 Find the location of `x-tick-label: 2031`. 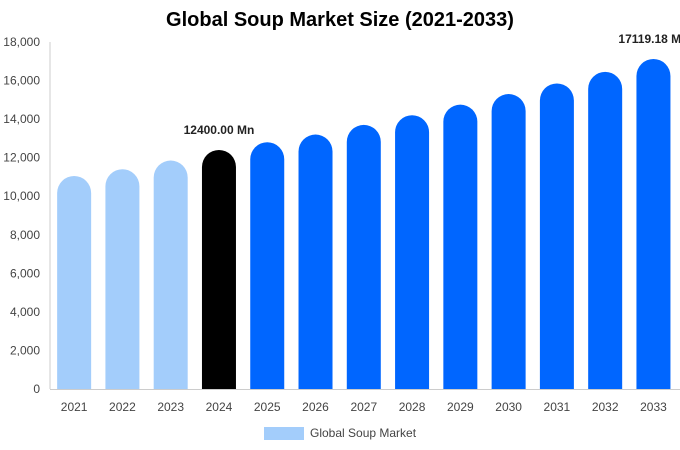

x-tick-label: 2031 is located at coordinates (557, 407).